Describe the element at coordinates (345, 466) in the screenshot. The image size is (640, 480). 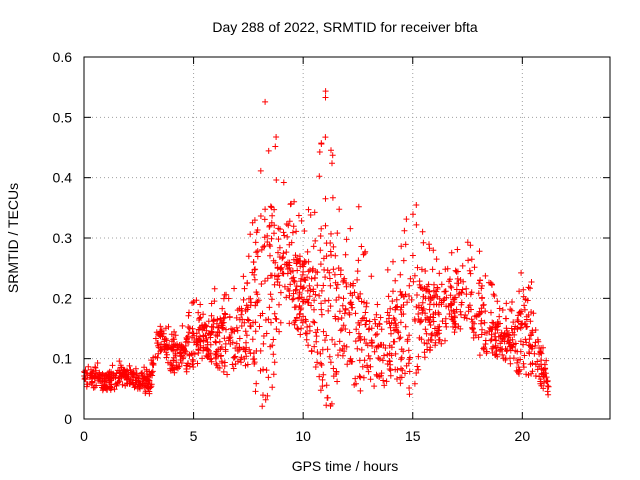
I see `x-axis-label: GPS time / hours` at that location.